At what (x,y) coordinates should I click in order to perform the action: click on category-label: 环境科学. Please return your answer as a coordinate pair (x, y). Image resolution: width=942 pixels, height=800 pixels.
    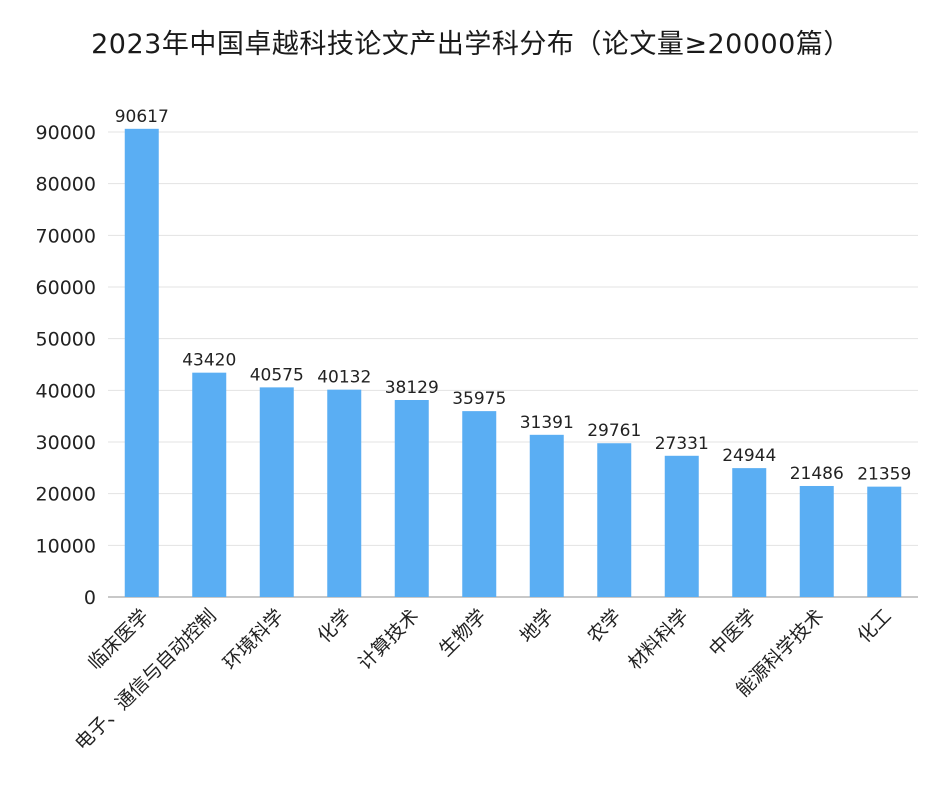
    Looking at the image, I should click on (253, 639).